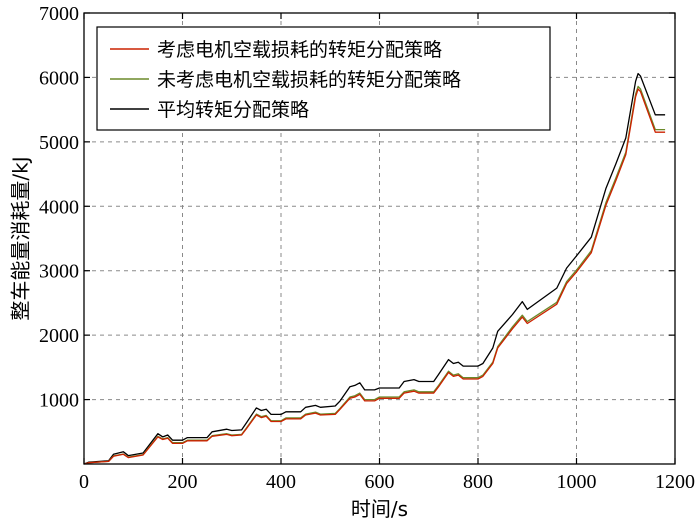 The height and width of the screenshot is (526, 700). Describe the element at coordinates (309, 80) in the screenshot. I see `legend-label: 未考虑电机空载损耗的转矩分配策略` at that location.